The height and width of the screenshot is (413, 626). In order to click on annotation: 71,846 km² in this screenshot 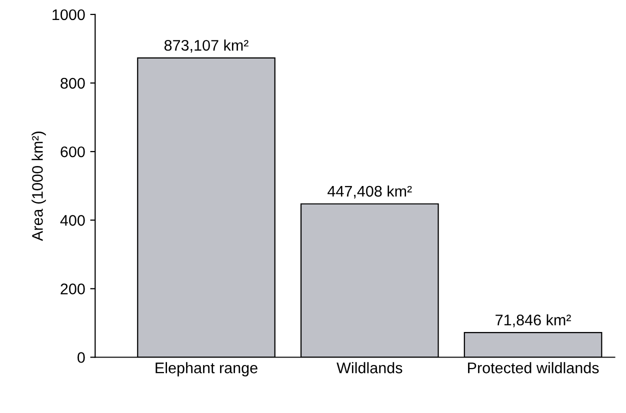, I will do `click(533, 321)`.